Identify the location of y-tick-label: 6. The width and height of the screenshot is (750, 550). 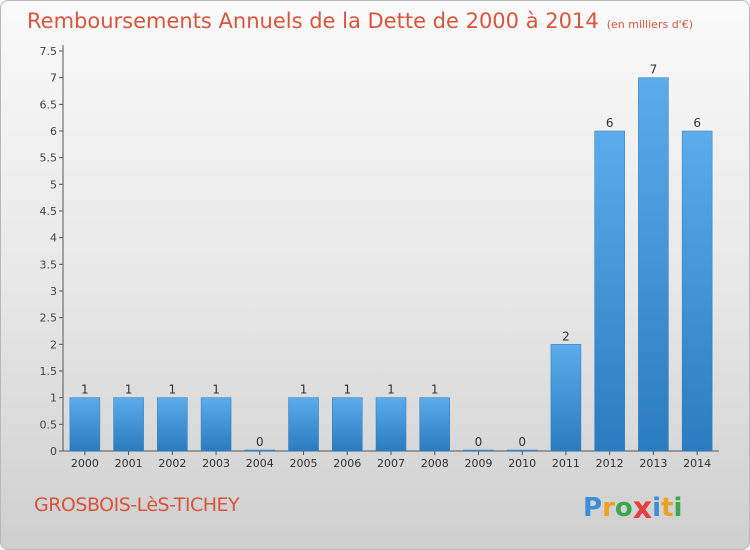
(53, 131).